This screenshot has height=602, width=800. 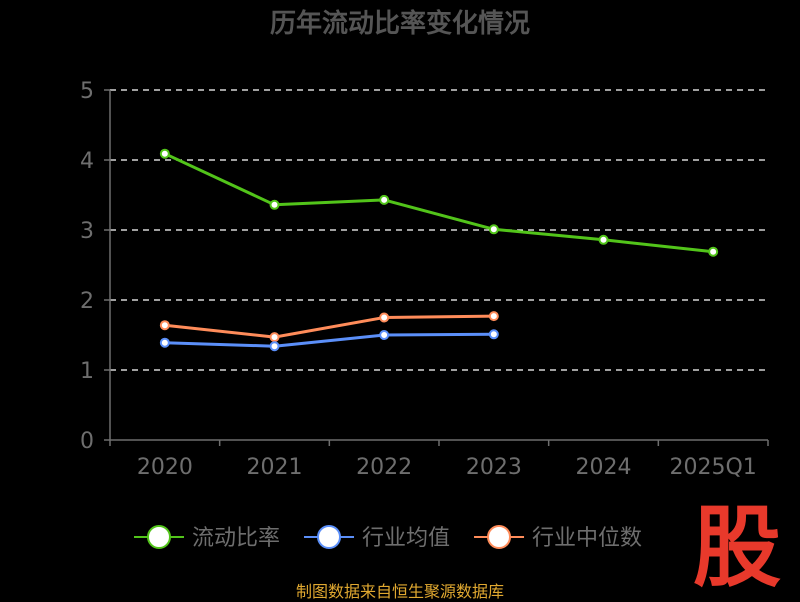 What do you see at coordinates (400, 23) in the screenshot?
I see `chart-title: 历年流动比率变化情况` at bounding box center [400, 23].